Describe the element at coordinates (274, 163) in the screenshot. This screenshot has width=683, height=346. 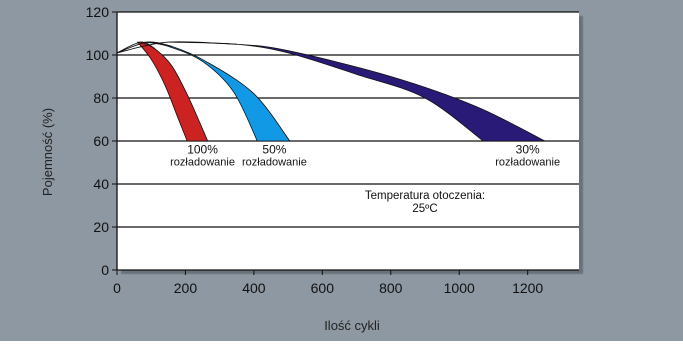
I see `series-label-1-line-1: rozładowanie` at that location.